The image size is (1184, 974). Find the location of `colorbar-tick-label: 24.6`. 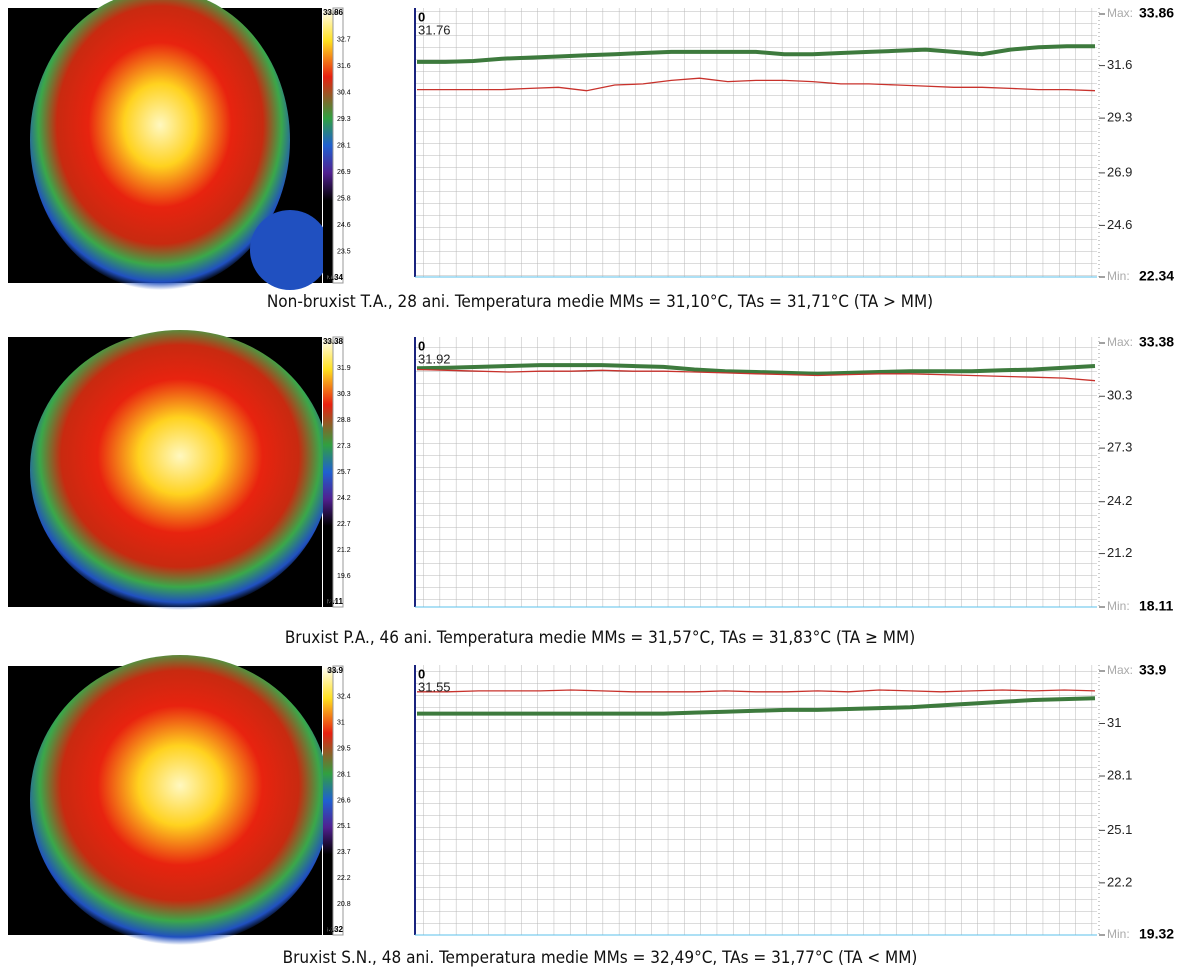

colorbar-tick-label: 24.6 is located at coordinates (344, 225).